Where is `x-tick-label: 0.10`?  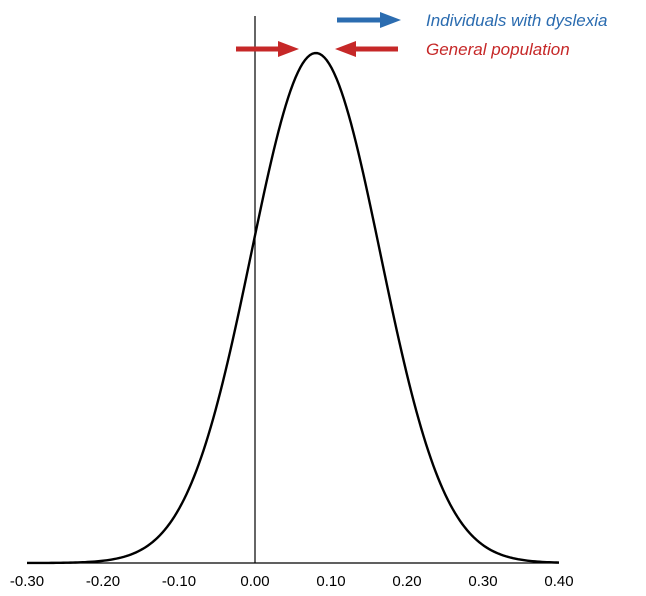 x-tick-label: 0.10 is located at coordinates (330, 581).